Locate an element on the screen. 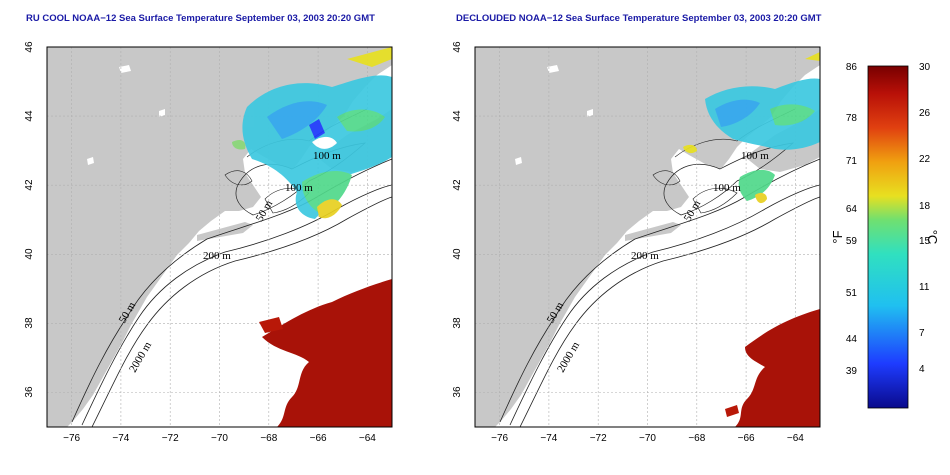  left-warm-water-region is located at coordinates (327, 353).